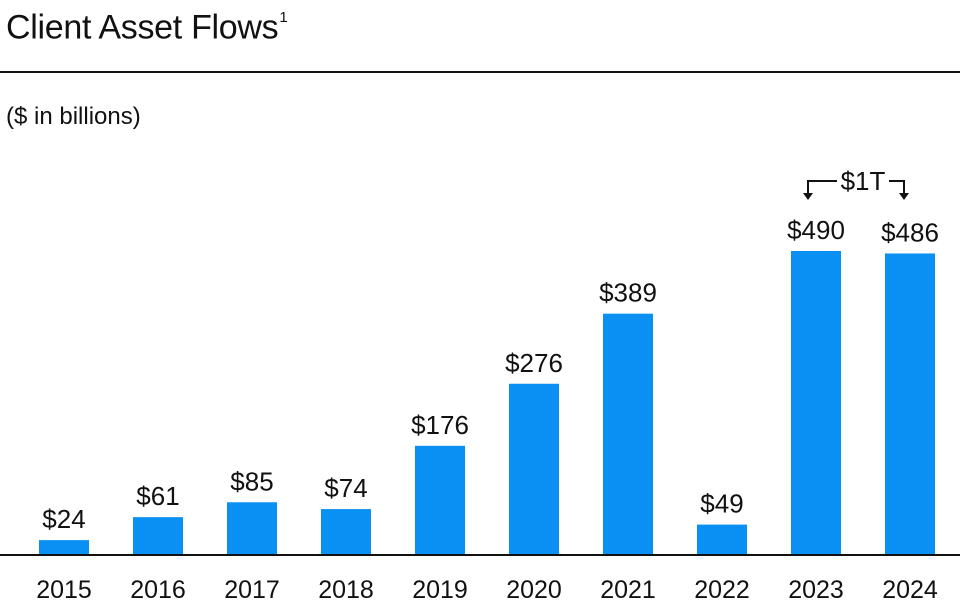 This screenshot has height=604, width=960. What do you see at coordinates (142, 27) in the screenshot?
I see `chart-title-text: Client Asset Flows` at bounding box center [142, 27].